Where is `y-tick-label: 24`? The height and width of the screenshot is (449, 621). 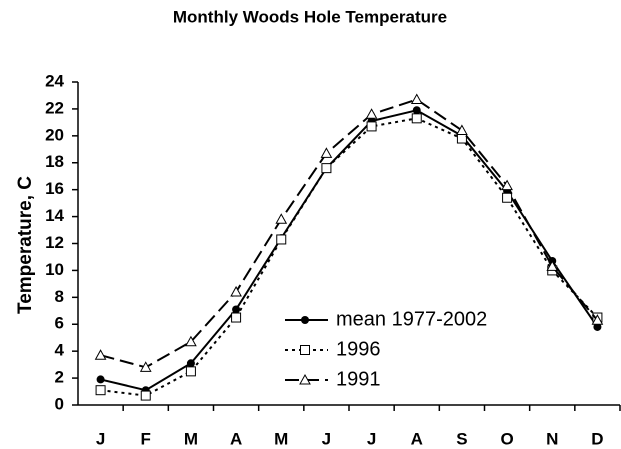
y-tick-label: 24 is located at coordinates (54, 80).